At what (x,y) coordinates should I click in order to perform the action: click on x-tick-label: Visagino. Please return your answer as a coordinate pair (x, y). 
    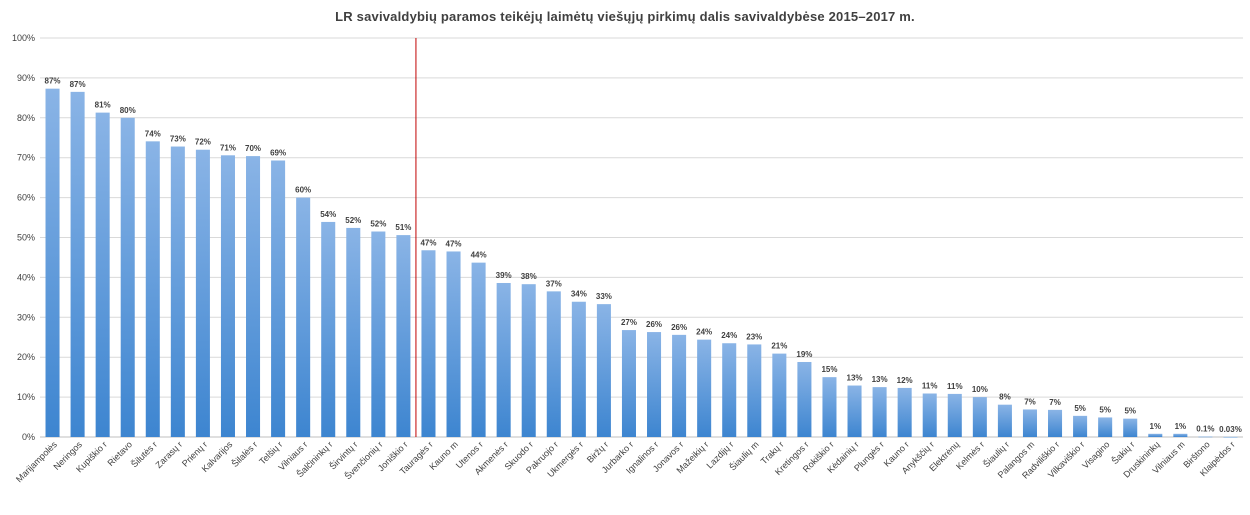
    Looking at the image, I should click on (1095, 454).